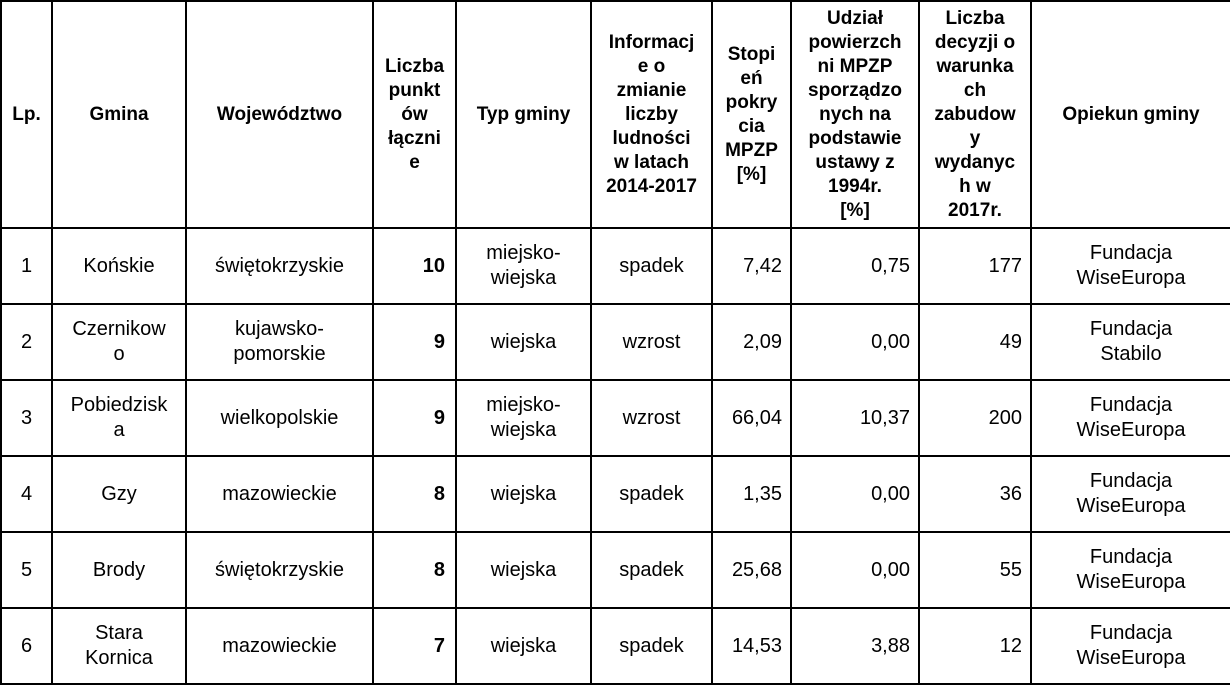 The image size is (1230, 686). What do you see at coordinates (855, 646) in the screenshot?
I see `cell-udzial-mpzp-1994: 3,88` at bounding box center [855, 646].